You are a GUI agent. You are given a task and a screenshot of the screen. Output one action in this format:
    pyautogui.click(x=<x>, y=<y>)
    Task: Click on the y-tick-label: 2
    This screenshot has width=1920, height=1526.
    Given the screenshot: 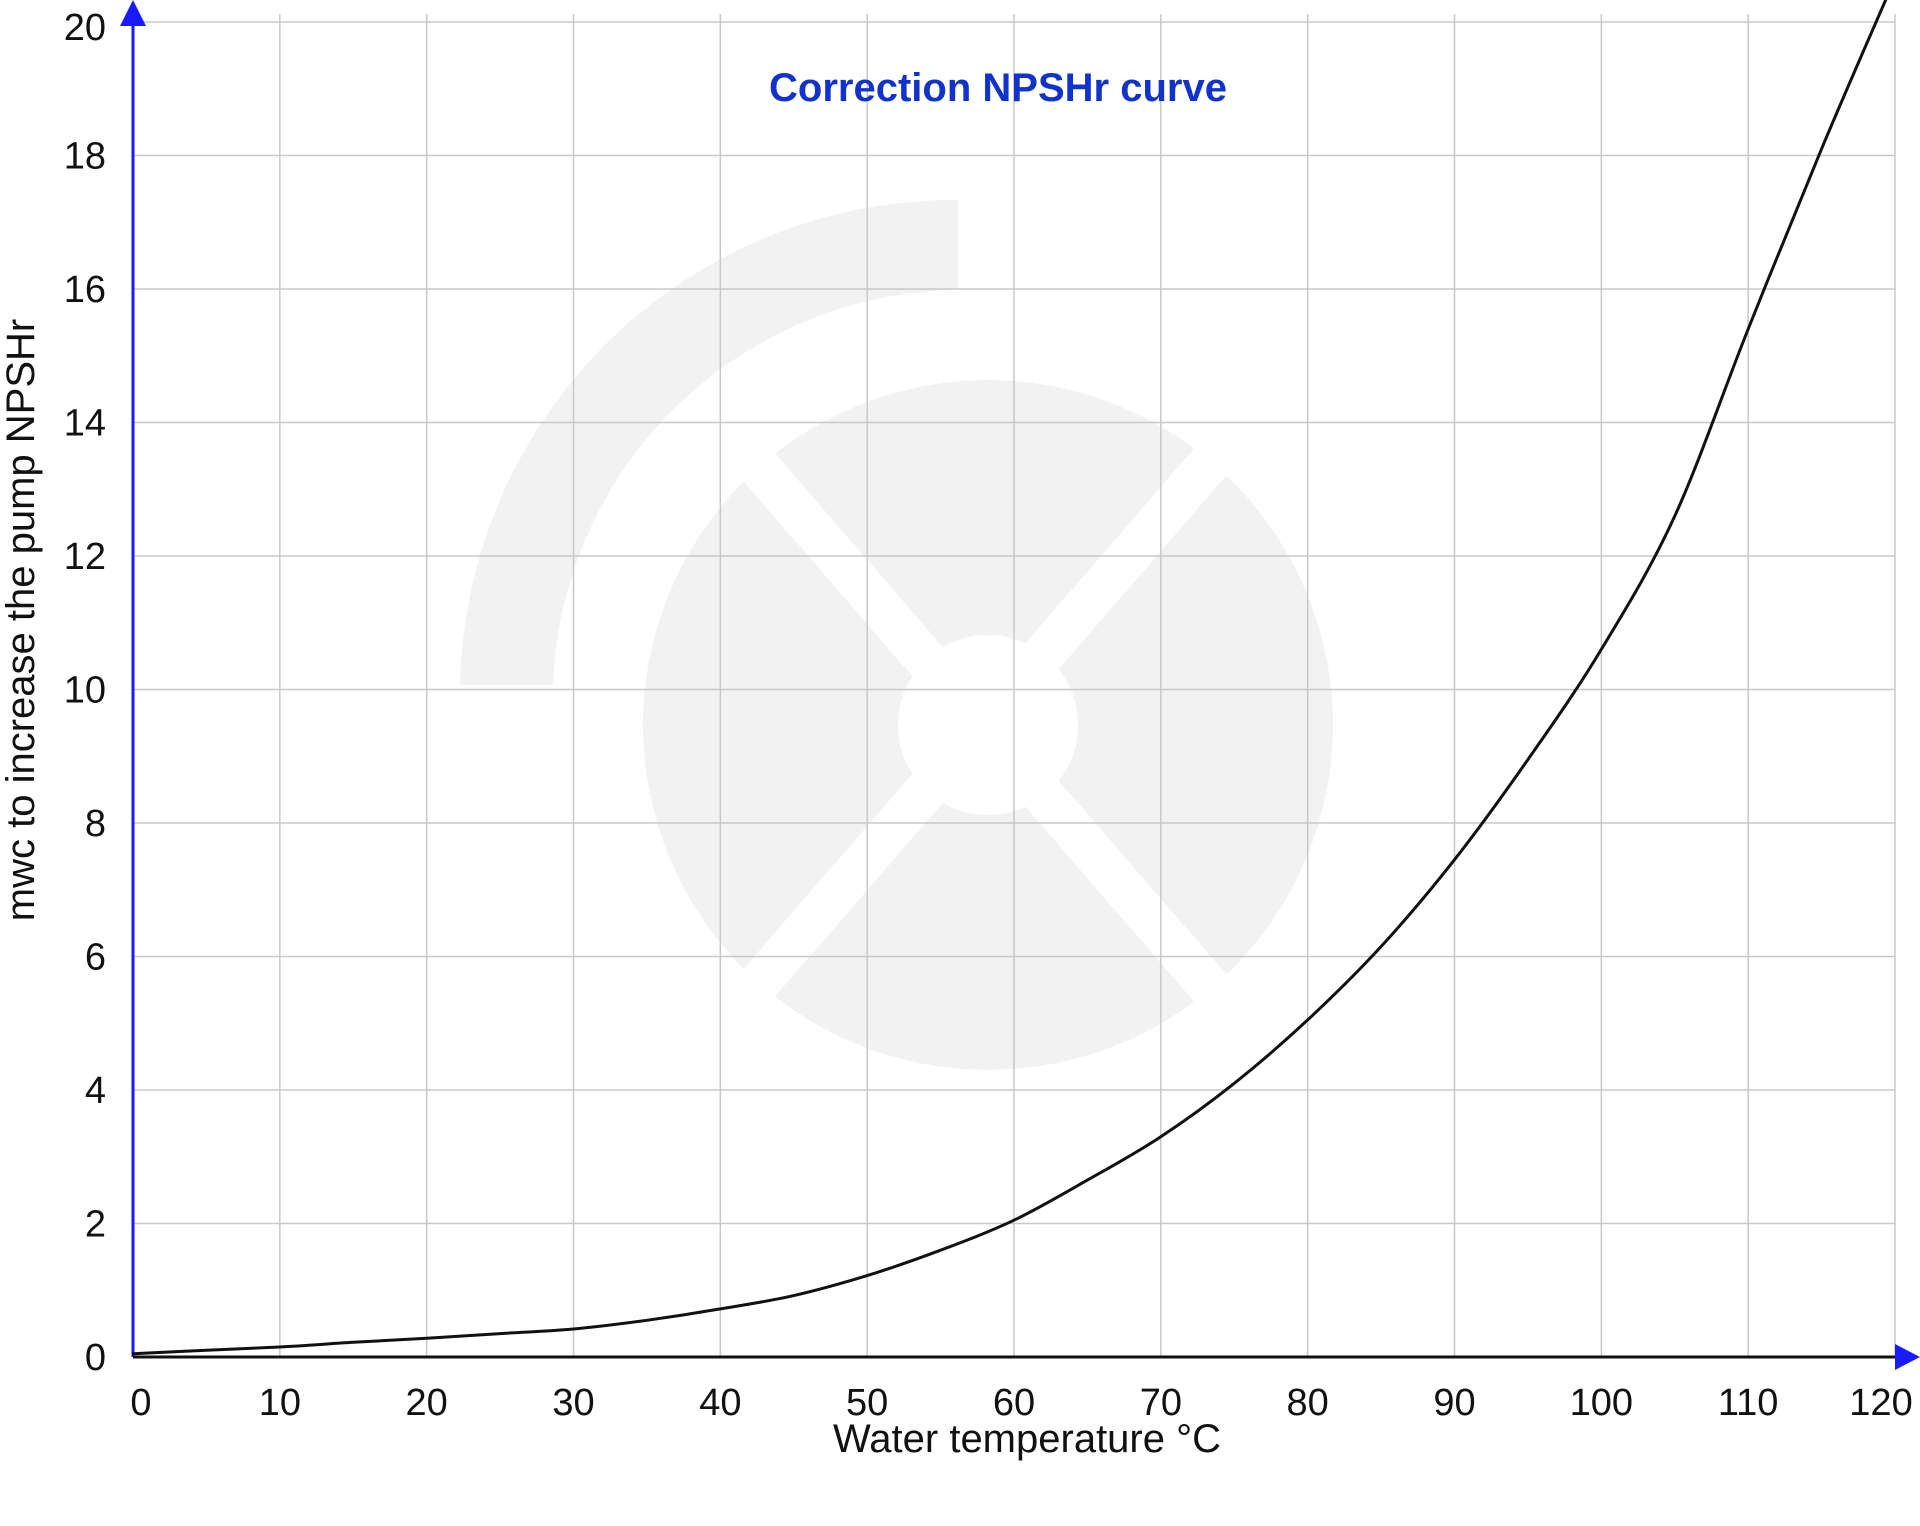 What is the action you would take?
    pyautogui.click(x=95, y=1225)
    